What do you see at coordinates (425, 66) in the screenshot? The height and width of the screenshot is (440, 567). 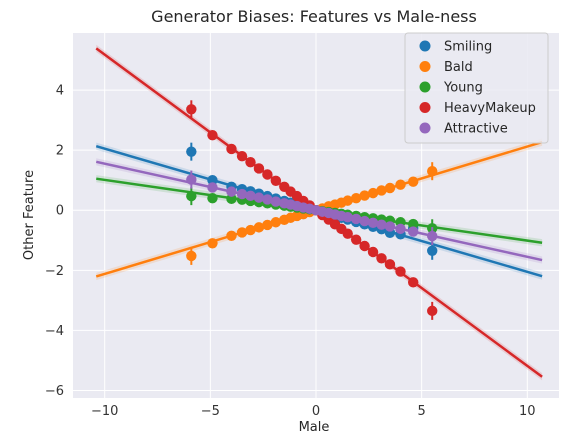 I see `legend-marker-bald` at bounding box center [425, 66].